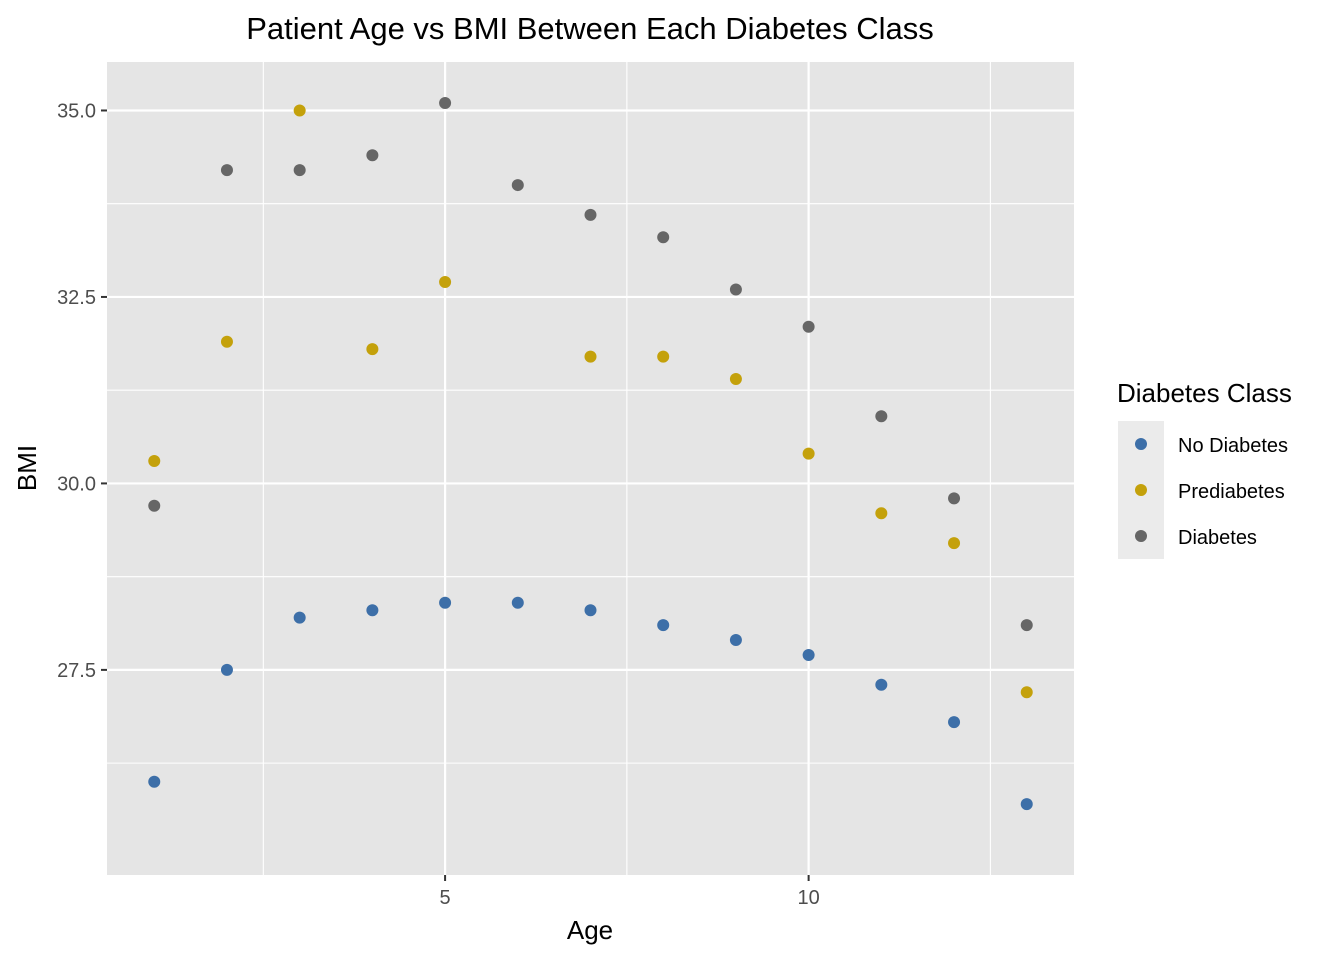 The image size is (1344, 965). What do you see at coordinates (76, 484) in the screenshot?
I see `y-tick-label: 30.0` at bounding box center [76, 484].